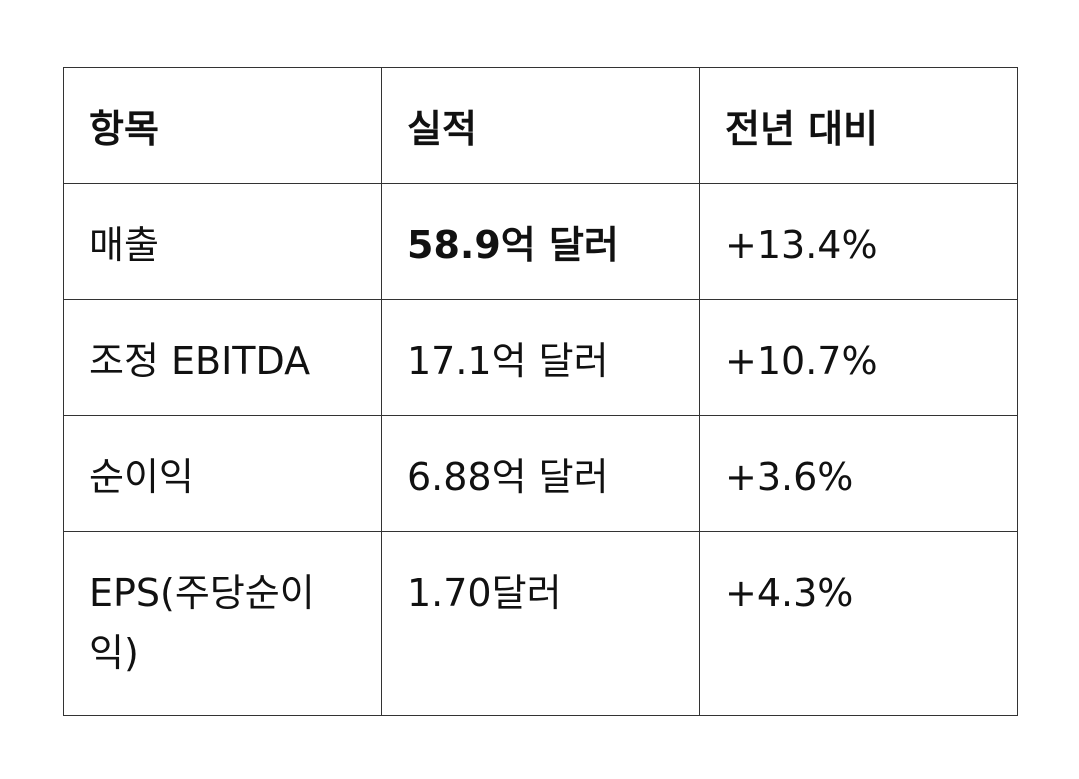 The height and width of the screenshot is (779, 1079). What do you see at coordinates (222, 241) in the screenshot?
I see `table-cell: 매출` at bounding box center [222, 241].